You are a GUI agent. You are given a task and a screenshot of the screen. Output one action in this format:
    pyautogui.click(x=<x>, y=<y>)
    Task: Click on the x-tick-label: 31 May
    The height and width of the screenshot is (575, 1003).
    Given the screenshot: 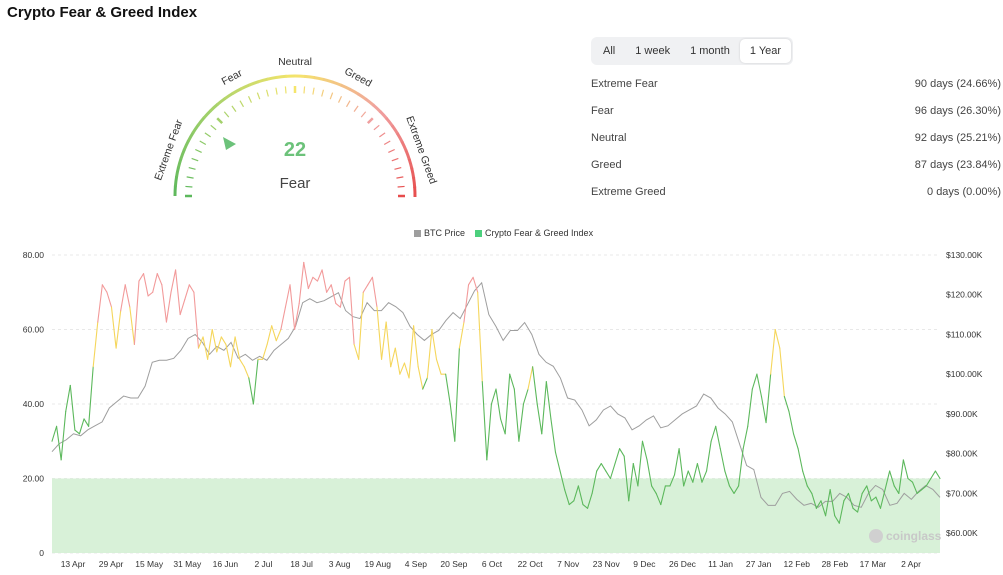 What is the action you would take?
    pyautogui.click(x=187, y=564)
    